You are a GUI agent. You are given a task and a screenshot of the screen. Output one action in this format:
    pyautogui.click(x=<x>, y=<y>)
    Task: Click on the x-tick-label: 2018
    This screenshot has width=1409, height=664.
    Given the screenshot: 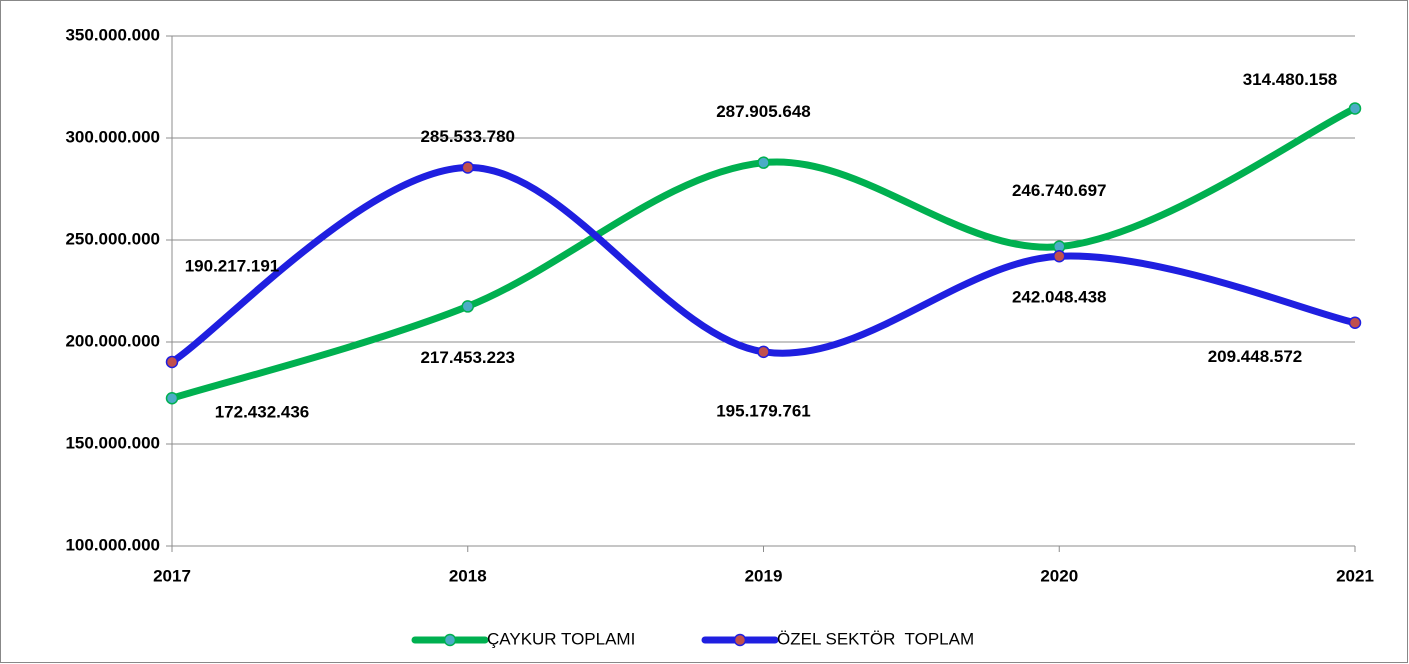 What is the action you would take?
    pyautogui.click(x=468, y=575)
    